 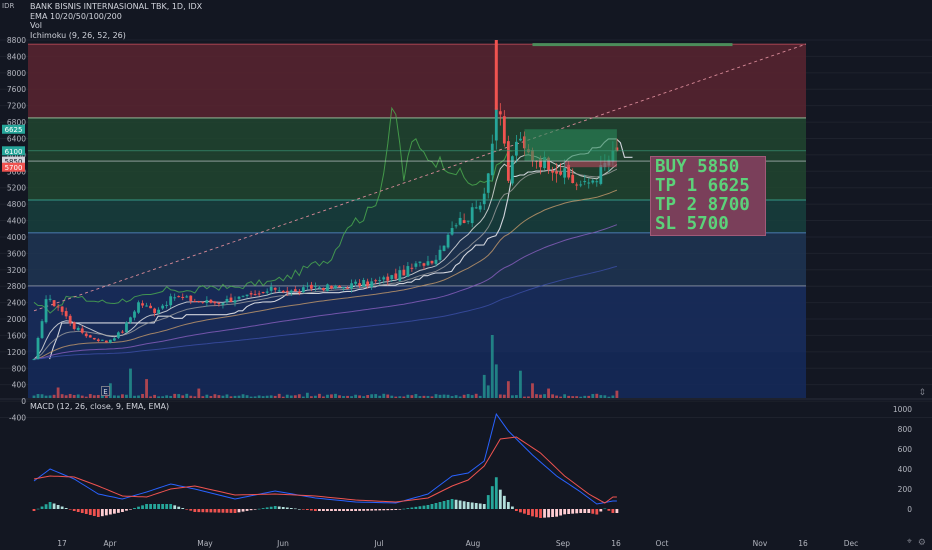 I want to click on ema-legend: EMA 10/20/50/100/200, so click(x=76, y=16).